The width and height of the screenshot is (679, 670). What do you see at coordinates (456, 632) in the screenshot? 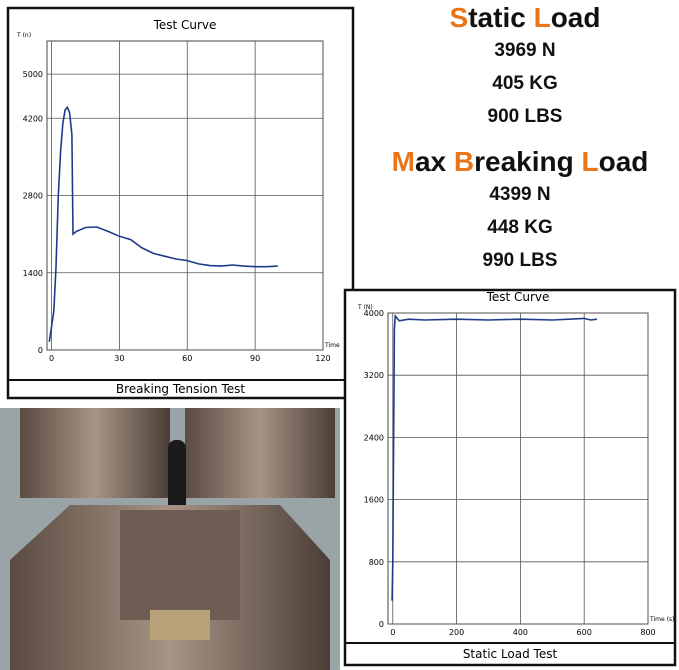
I see `x-tick-label: 200` at bounding box center [456, 632].